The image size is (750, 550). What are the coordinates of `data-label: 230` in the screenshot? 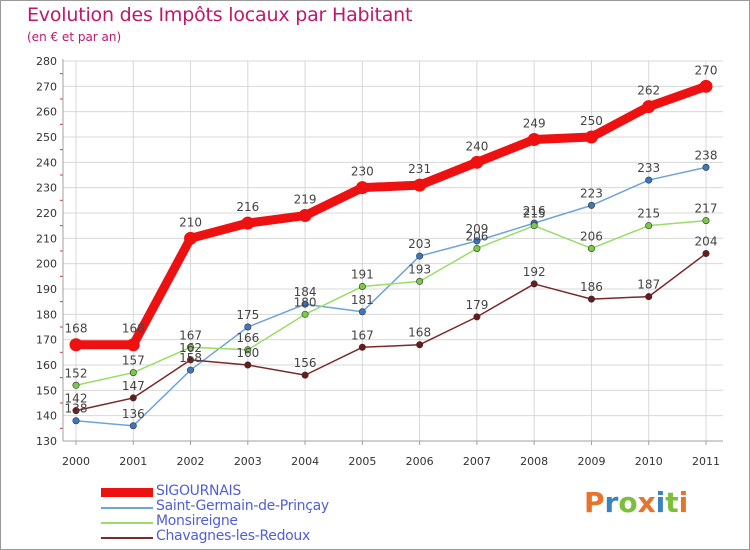 It's located at (362, 172).